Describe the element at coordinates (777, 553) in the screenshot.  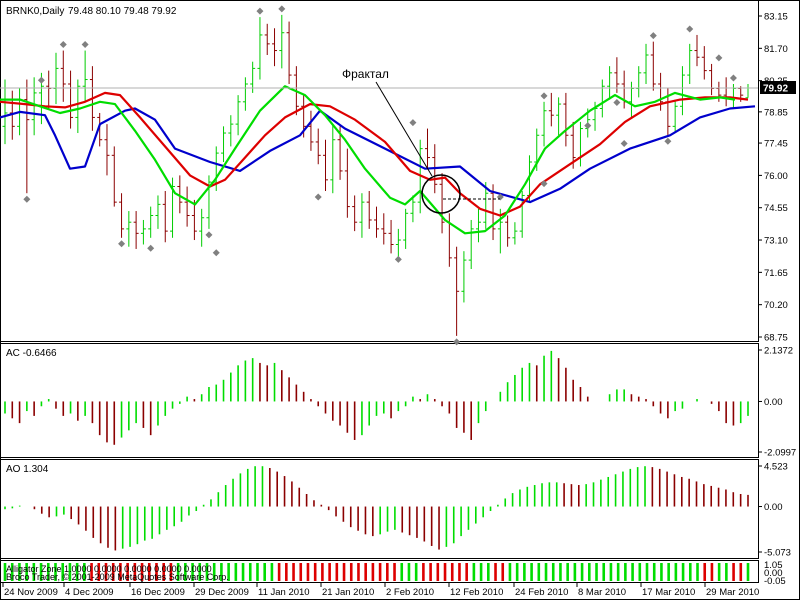
I see `indicator-axis-label: -5.073` at that location.